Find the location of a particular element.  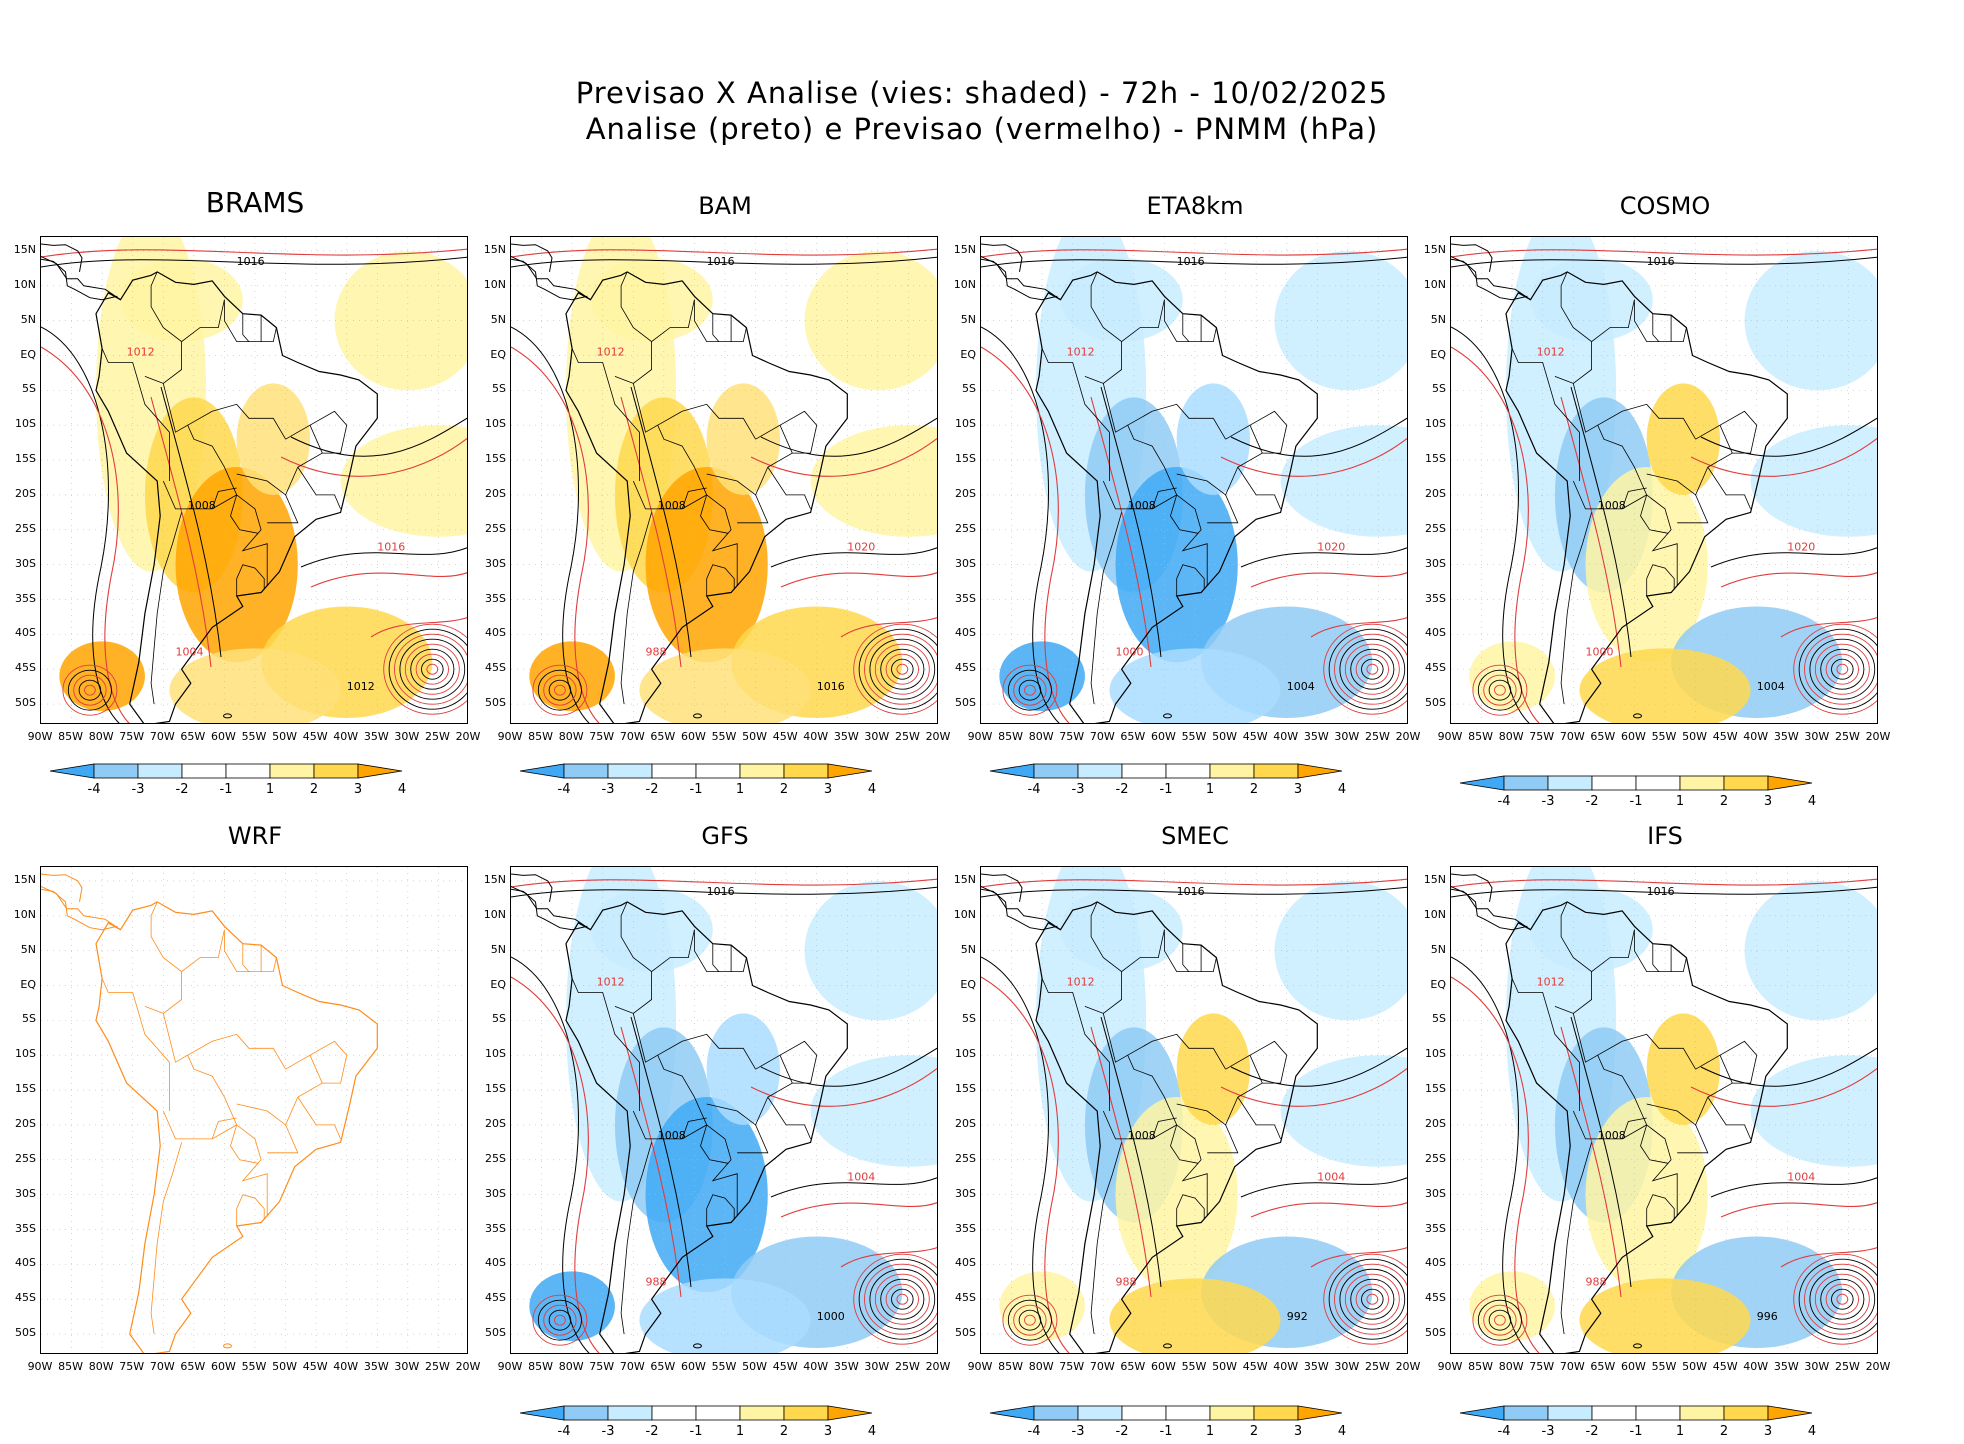

lat-tick-label: 5S is located at coordinates (969, 1019).